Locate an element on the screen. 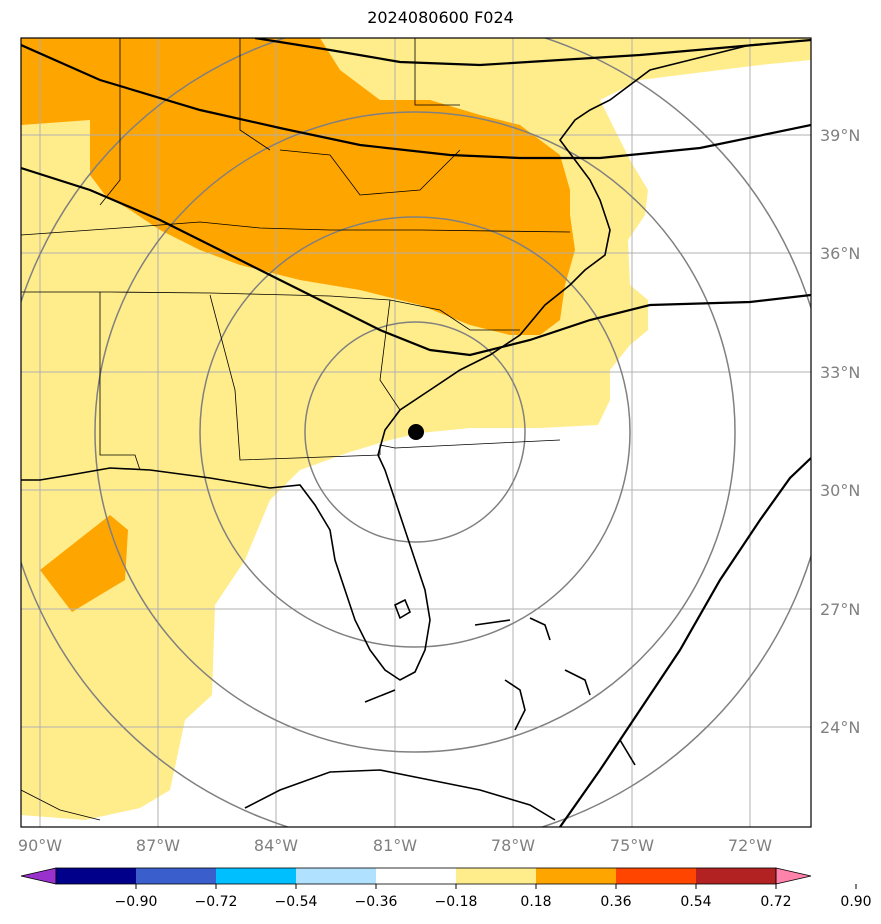 The width and height of the screenshot is (881, 924). storm-center-marker is located at coordinates (416, 432).